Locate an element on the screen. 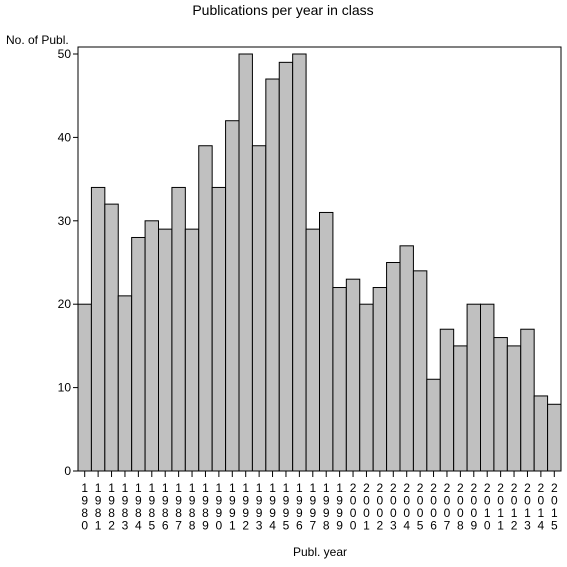 The width and height of the screenshot is (567, 567). y-tick-label: 40 is located at coordinates (65, 137).